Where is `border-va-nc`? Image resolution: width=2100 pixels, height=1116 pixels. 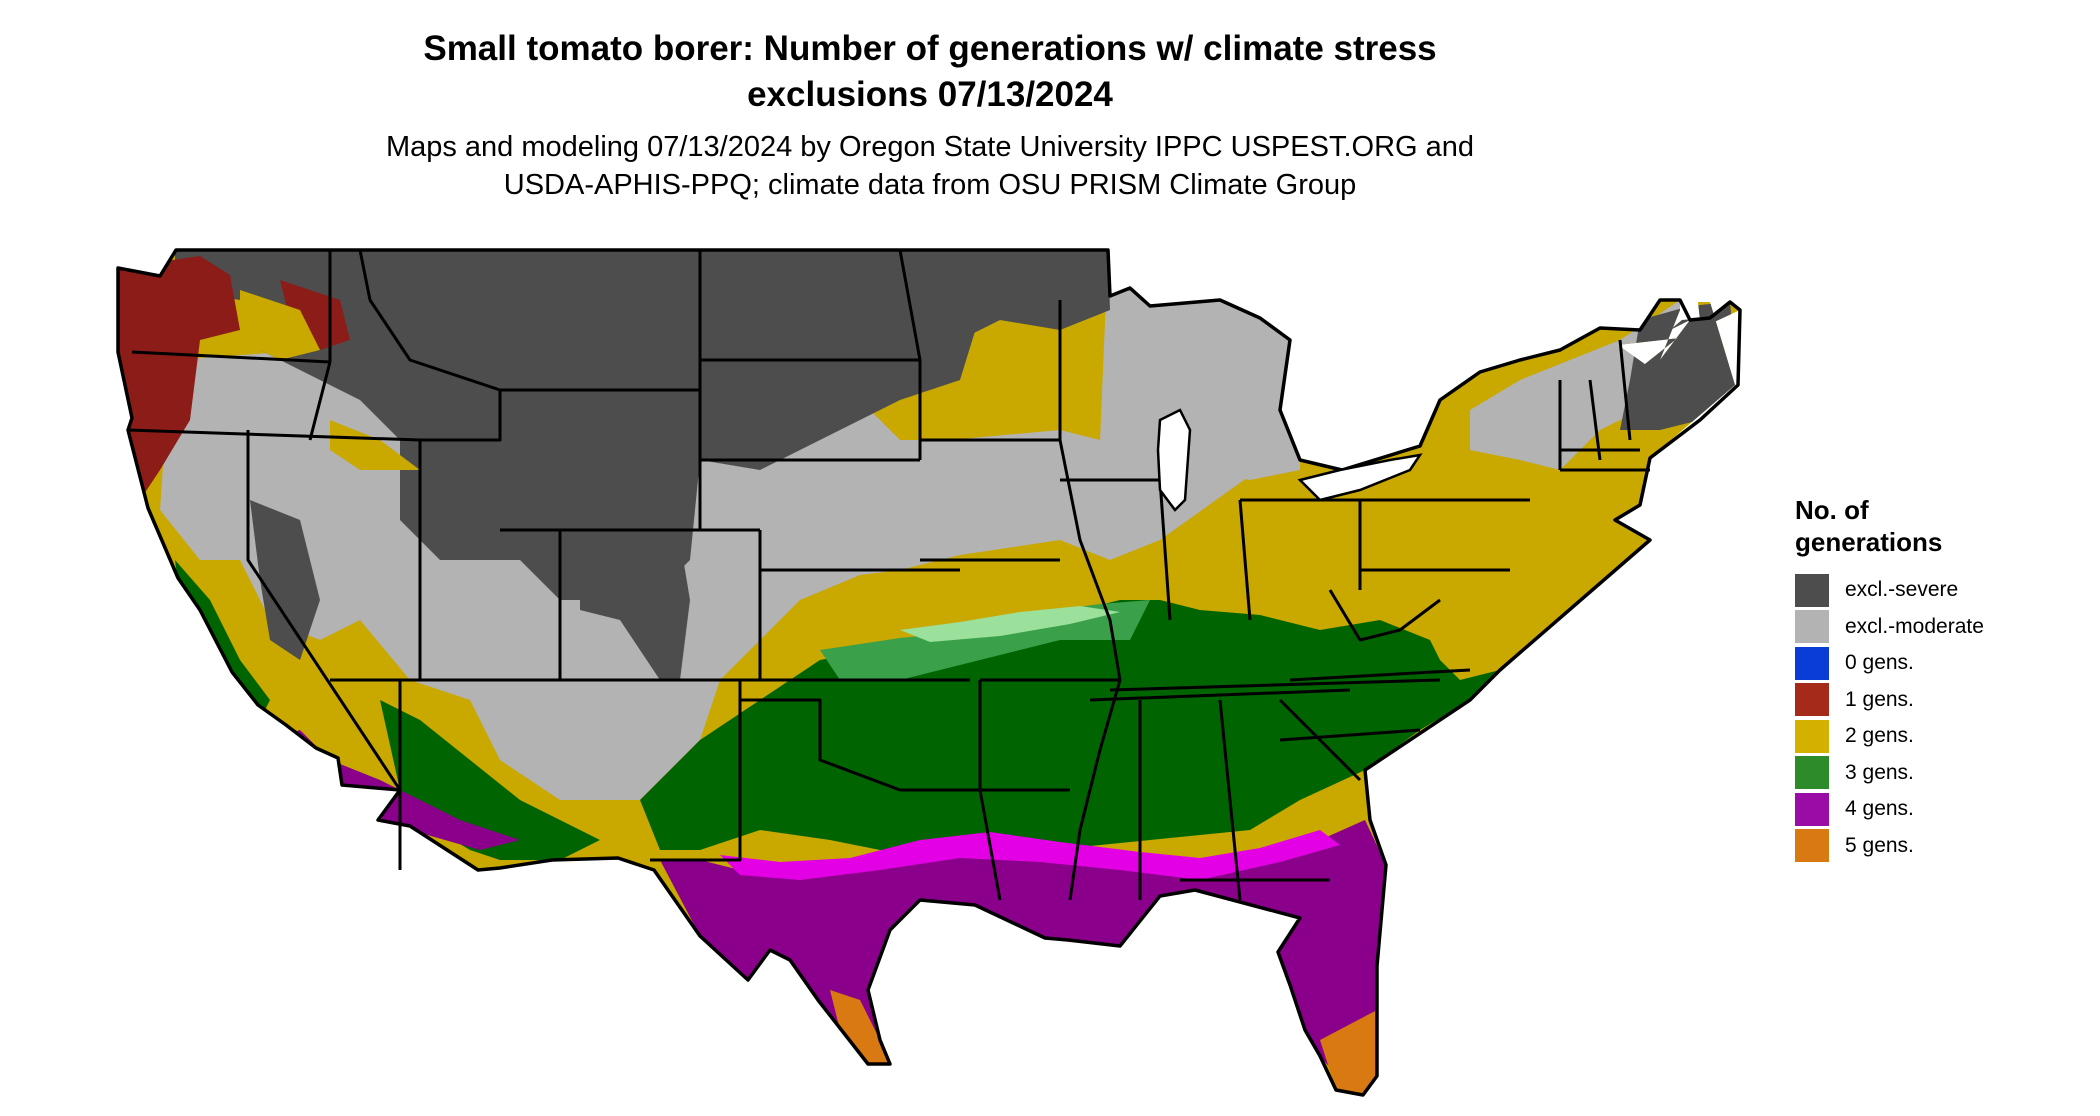
border-va-nc is located at coordinates (1380, 675).